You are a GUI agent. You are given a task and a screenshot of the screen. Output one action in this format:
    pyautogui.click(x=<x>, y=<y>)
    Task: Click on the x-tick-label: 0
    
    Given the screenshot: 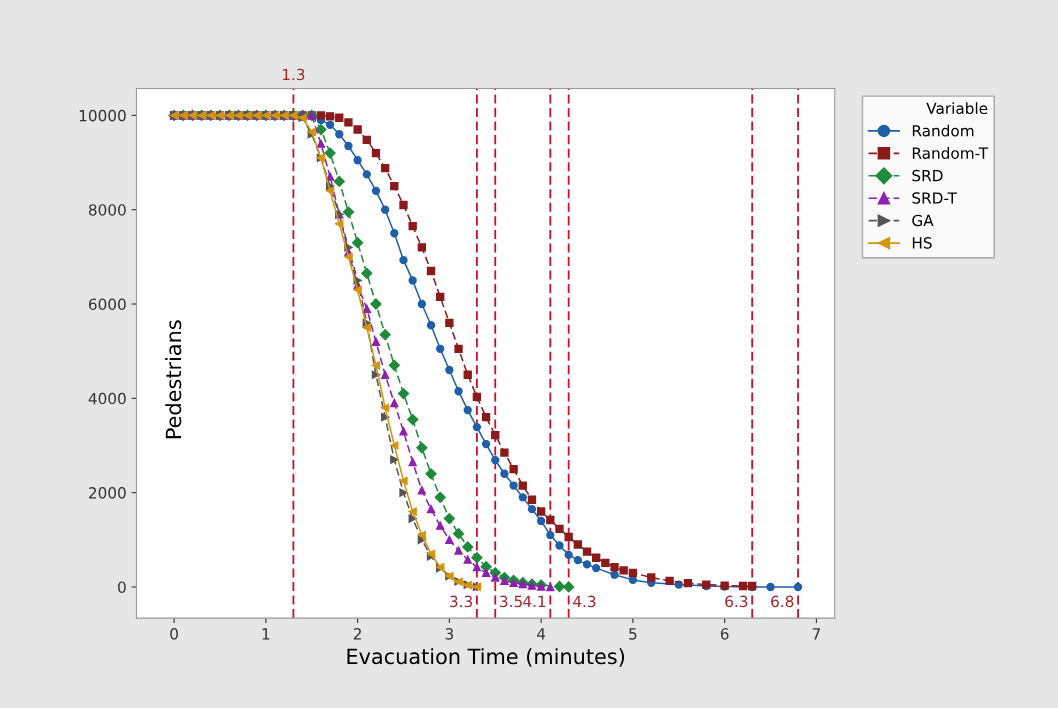 What is the action you would take?
    pyautogui.click(x=174, y=634)
    